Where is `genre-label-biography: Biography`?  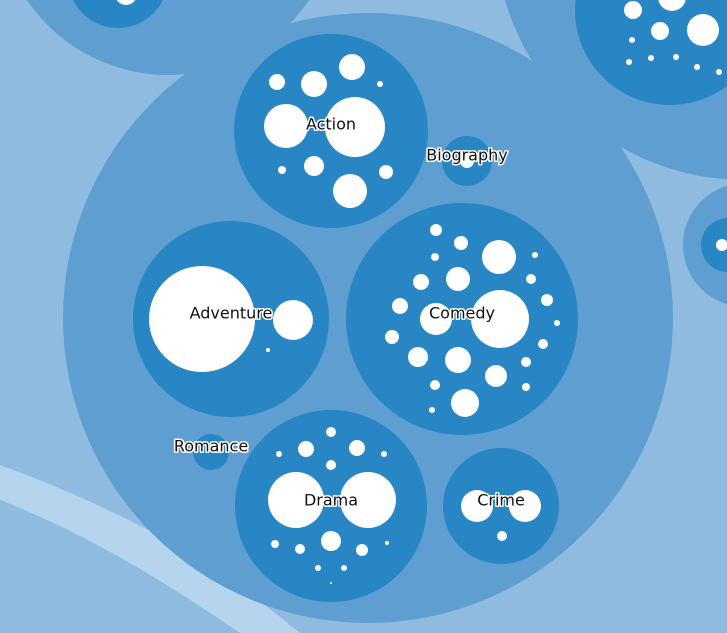 genre-label-biography: Biography is located at coordinates (467, 155).